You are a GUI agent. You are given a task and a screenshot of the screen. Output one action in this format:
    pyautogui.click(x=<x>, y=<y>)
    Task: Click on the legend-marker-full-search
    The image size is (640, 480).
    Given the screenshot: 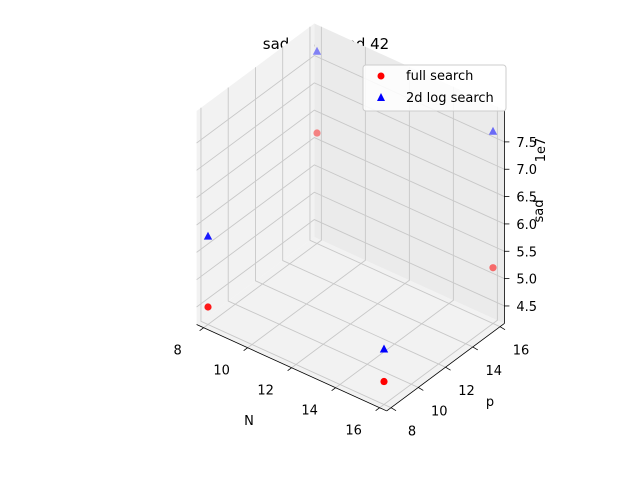 What is the action you would take?
    pyautogui.click(x=381, y=76)
    